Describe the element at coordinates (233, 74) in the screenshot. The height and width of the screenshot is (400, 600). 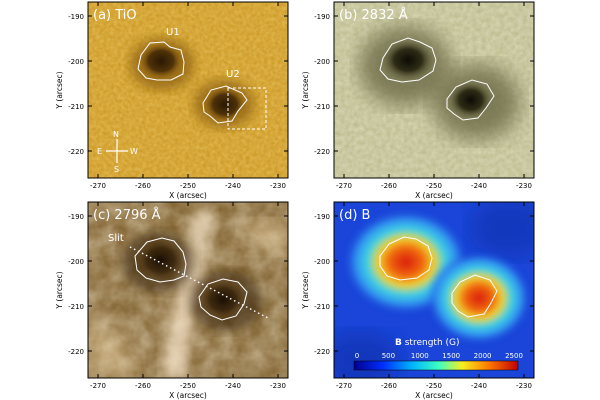
I see `spot-label-u2: U2` at that location.